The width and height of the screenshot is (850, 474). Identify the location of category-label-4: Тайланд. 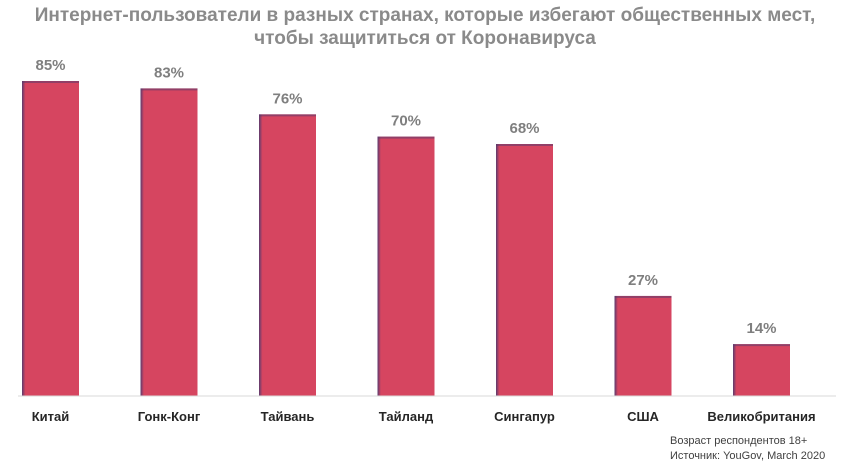
(406, 416).